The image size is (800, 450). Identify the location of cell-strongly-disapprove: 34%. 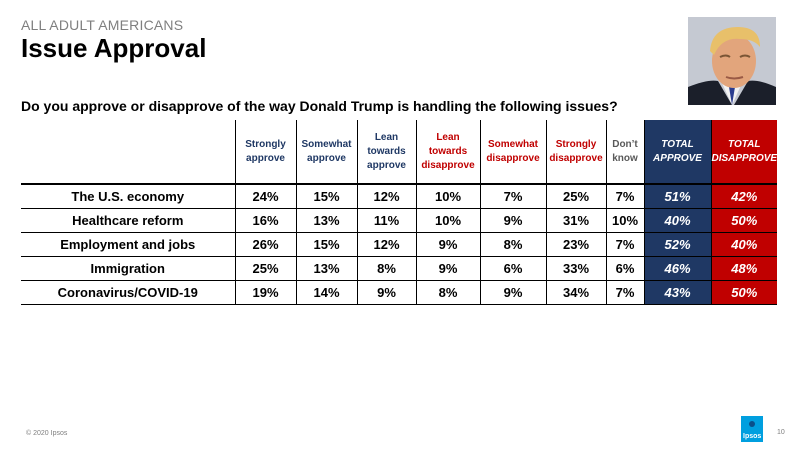
(575, 292).